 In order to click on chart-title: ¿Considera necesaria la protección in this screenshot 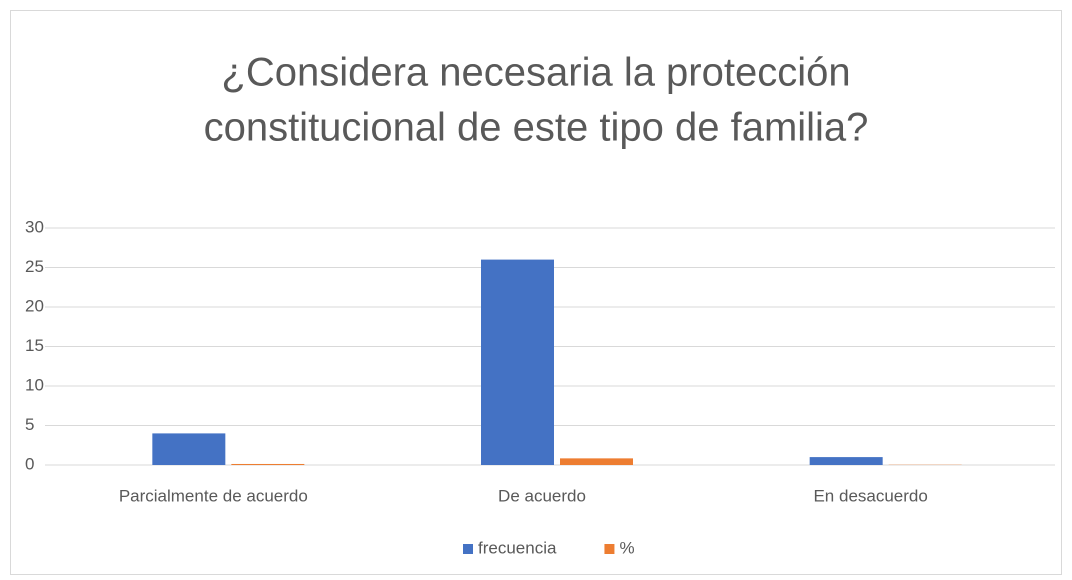, I will do `click(535, 73)`.